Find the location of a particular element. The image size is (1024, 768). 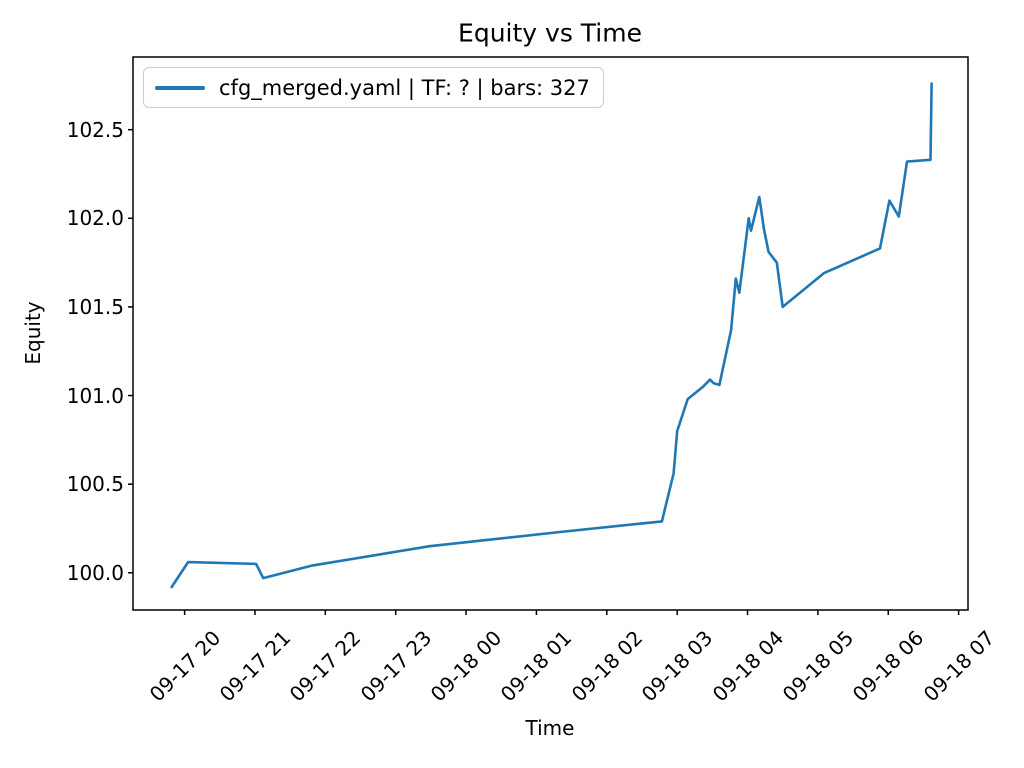

y-tick-label: 102.5 is located at coordinates (95, 129).